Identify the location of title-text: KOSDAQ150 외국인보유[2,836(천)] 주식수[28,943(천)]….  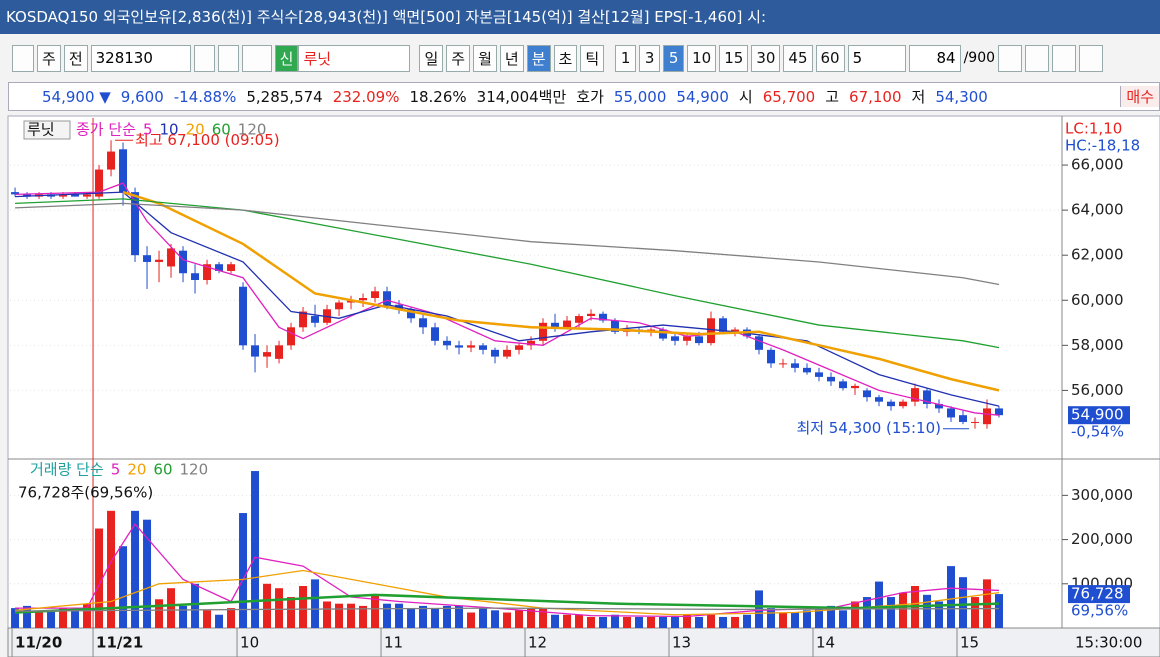
(386, 17).